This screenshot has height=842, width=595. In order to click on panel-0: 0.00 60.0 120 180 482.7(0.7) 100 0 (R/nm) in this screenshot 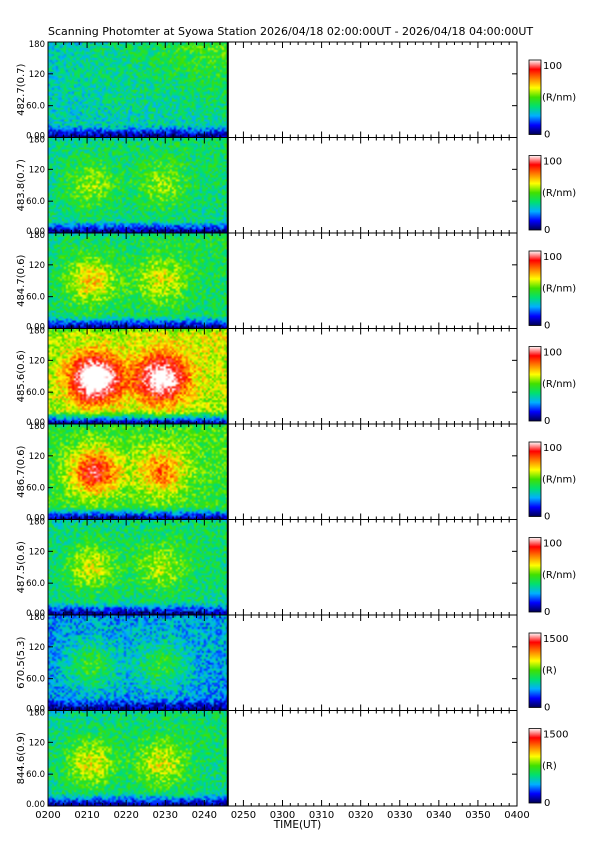, I will do `click(296, 91)`.